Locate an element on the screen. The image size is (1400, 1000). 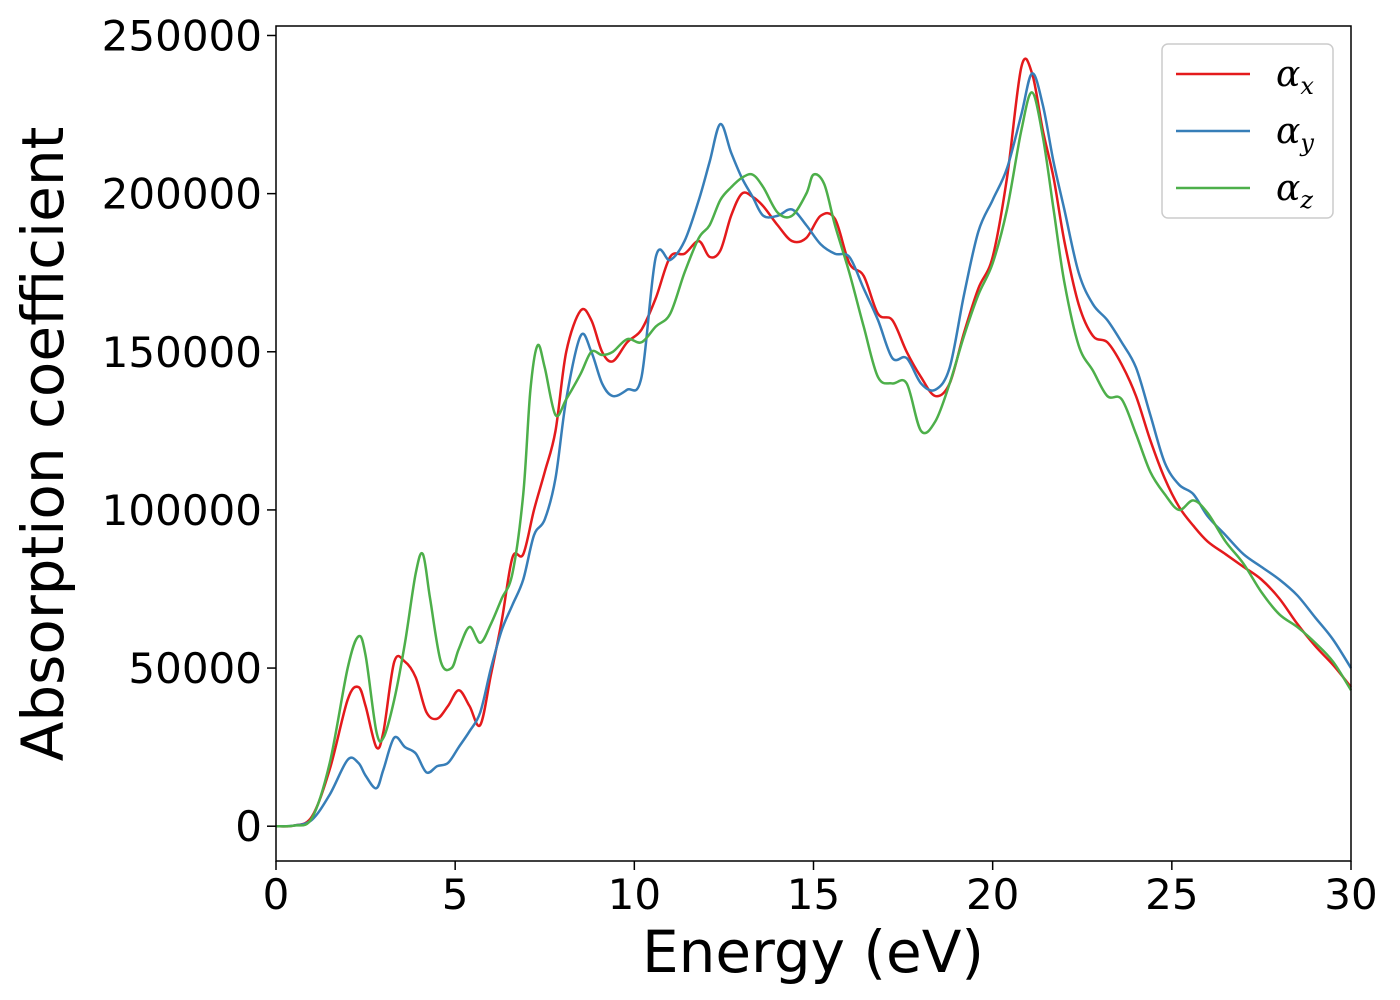
x-tick-label: 15 is located at coordinates (813, 894).